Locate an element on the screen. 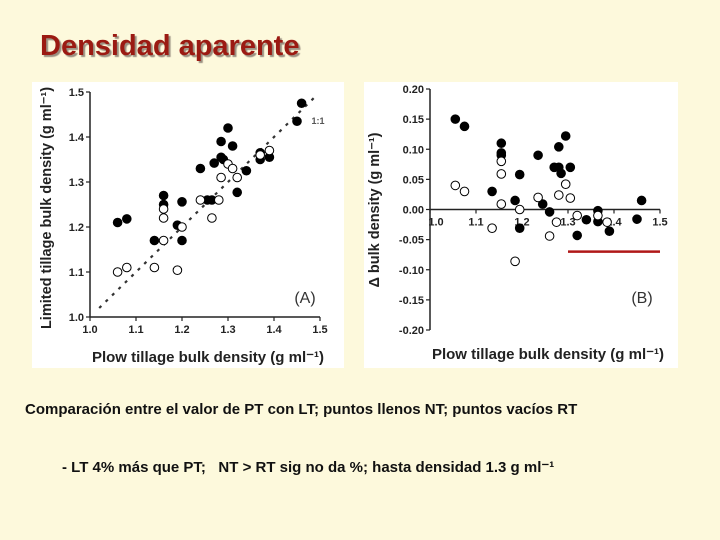 This screenshot has width=720, height=540. chart-a-x-tick-label: 1.5 is located at coordinates (319, 330).